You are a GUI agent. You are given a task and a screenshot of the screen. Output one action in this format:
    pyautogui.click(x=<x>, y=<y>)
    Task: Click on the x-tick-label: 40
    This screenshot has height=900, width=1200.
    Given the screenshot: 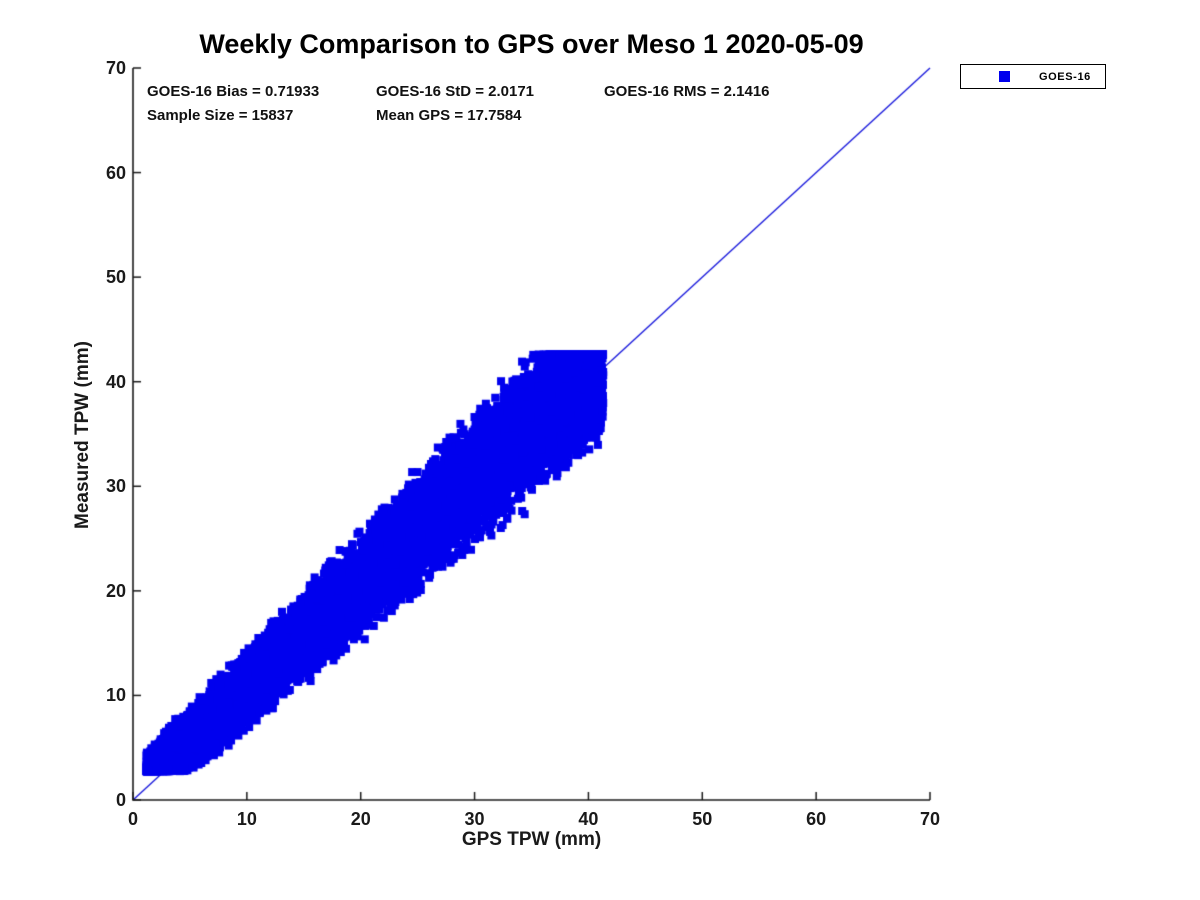 What is the action you would take?
    pyautogui.click(x=588, y=819)
    